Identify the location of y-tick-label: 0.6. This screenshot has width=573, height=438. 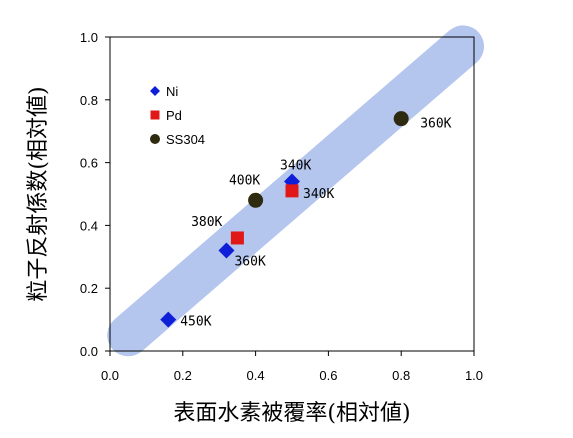
(89, 163).